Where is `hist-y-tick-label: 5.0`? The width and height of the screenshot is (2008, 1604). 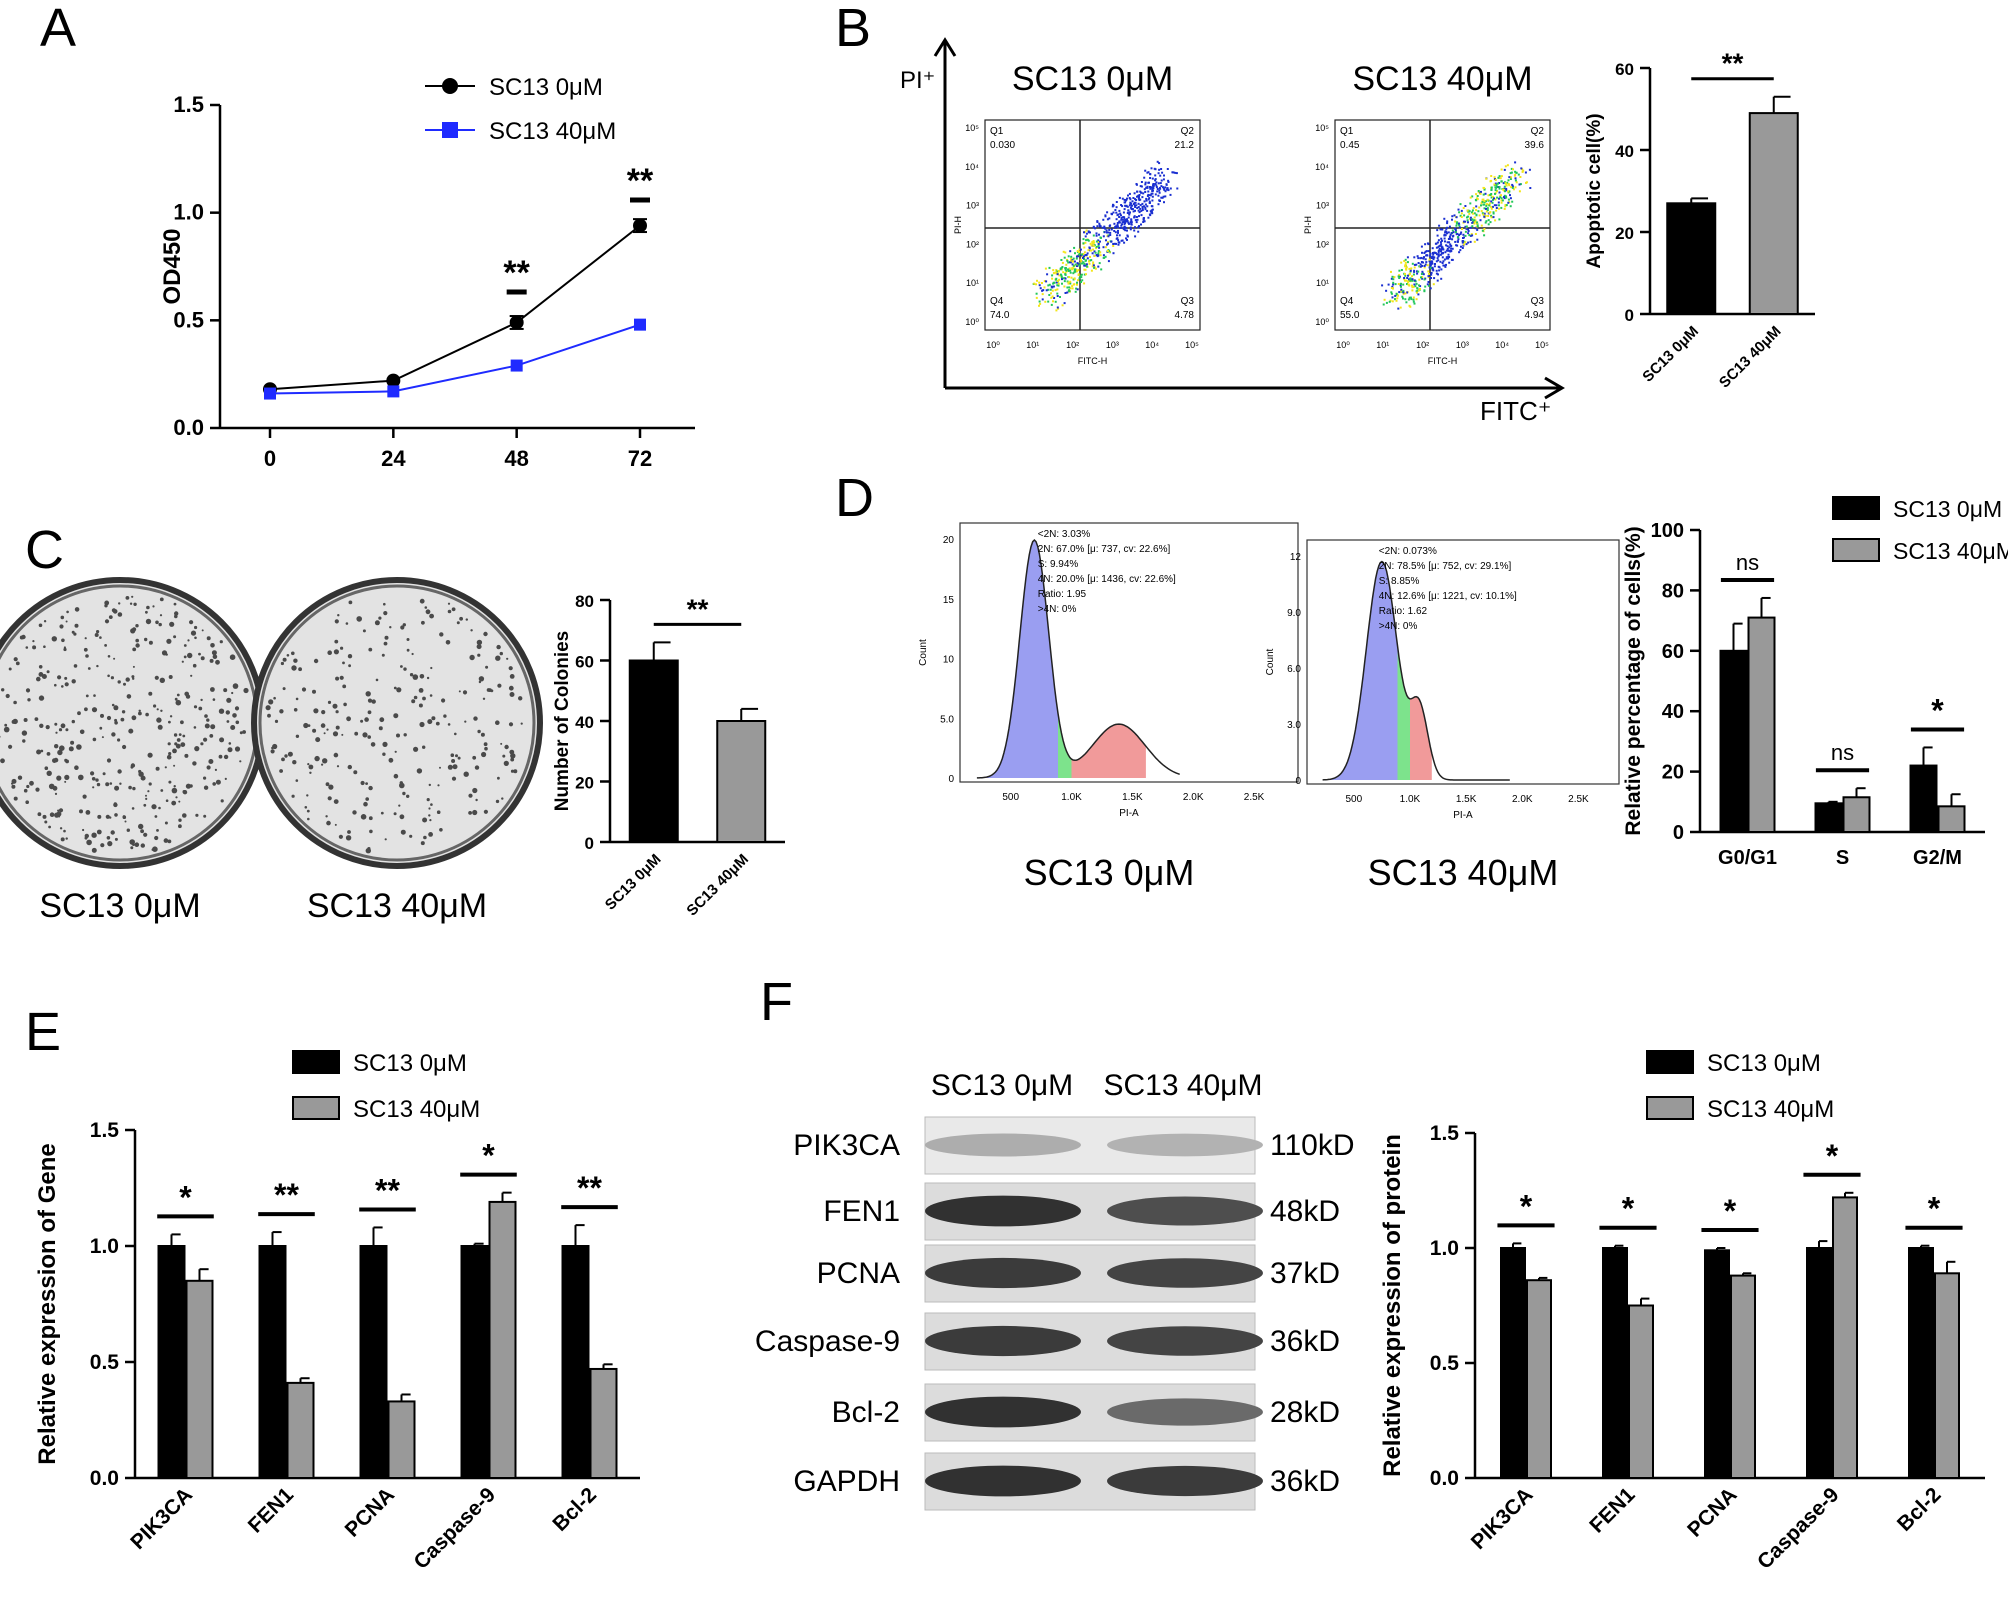
hist-y-tick-label: 5.0 is located at coordinates (947, 719).